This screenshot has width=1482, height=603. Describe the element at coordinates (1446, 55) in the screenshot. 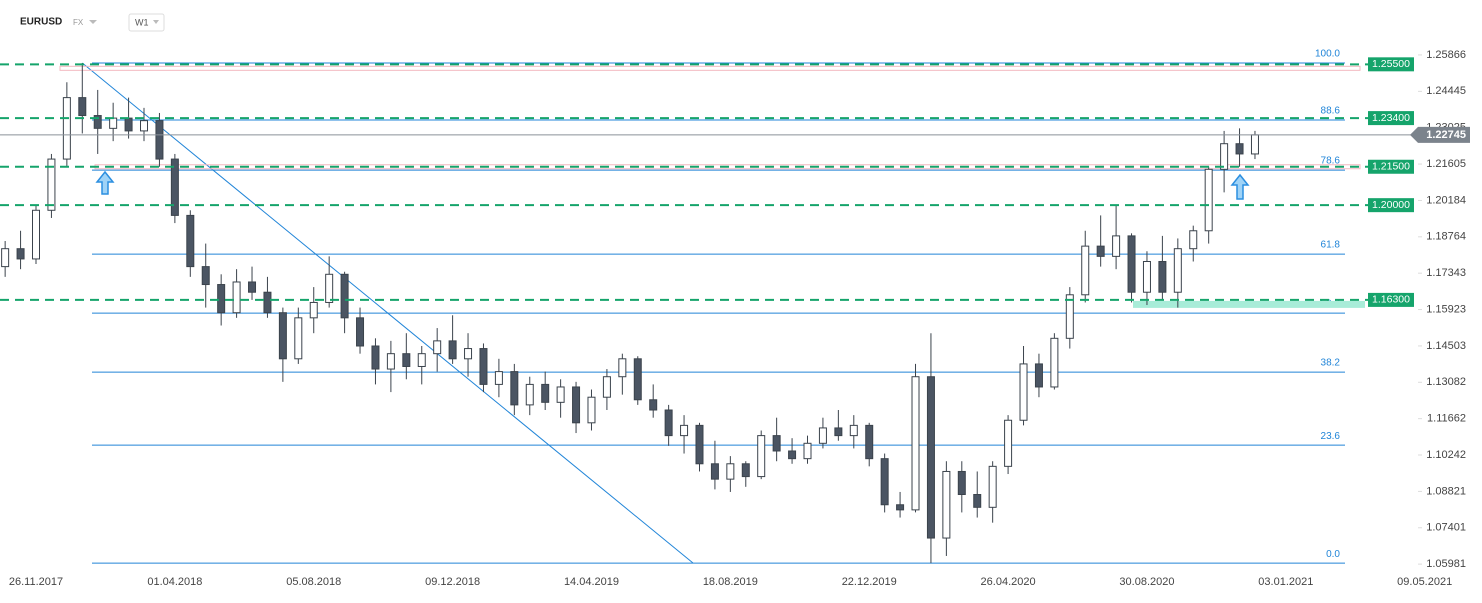

I see `y-tick-label: 1.25866` at that location.